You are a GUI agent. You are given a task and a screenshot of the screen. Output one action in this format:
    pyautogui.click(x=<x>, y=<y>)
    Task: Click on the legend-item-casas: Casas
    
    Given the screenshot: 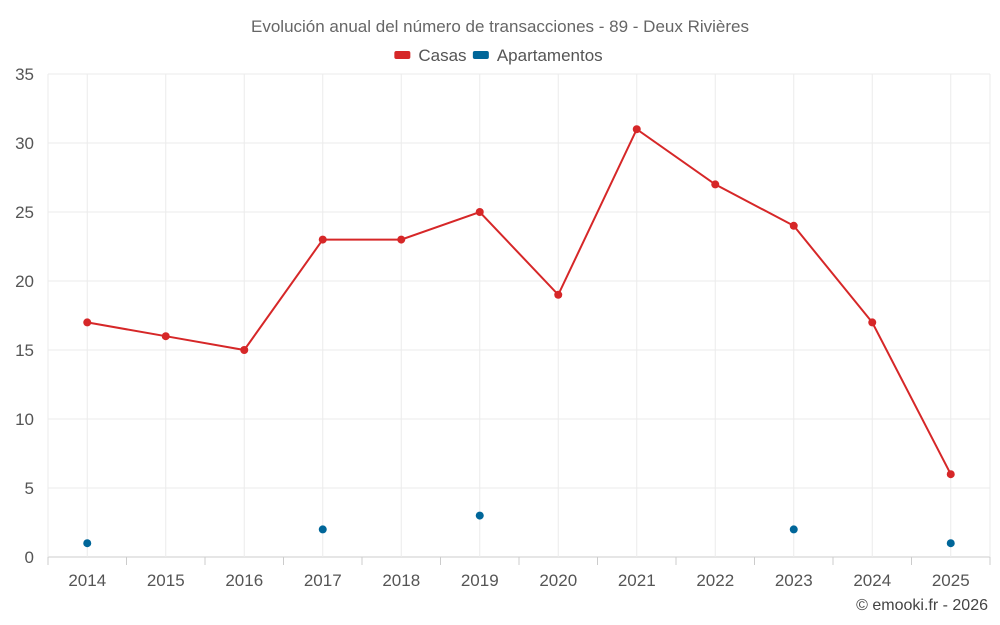 What is the action you would take?
    pyautogui.click(x=430, y=55)
    